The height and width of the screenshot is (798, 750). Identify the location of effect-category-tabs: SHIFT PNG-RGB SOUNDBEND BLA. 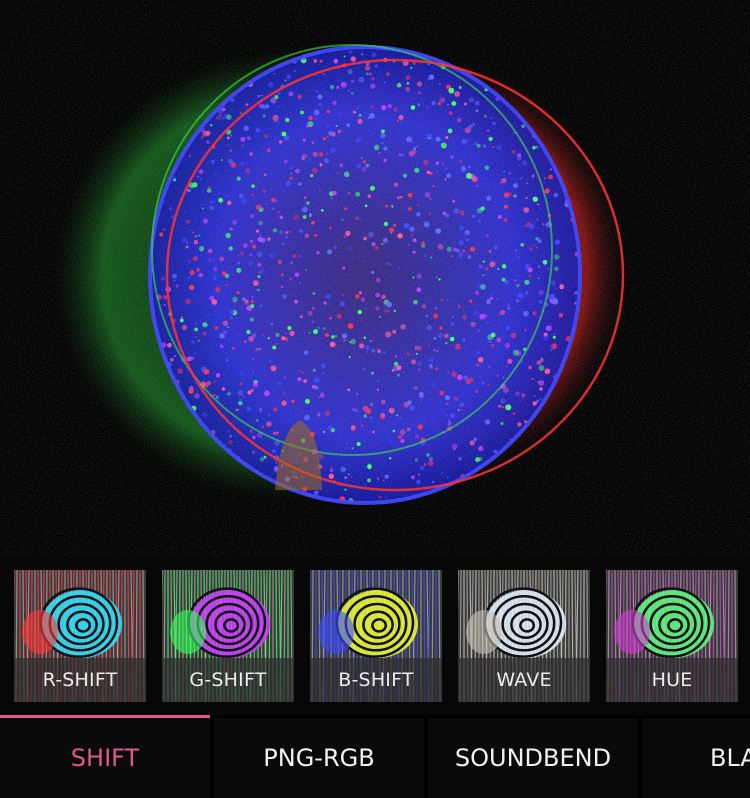
(375, 756).